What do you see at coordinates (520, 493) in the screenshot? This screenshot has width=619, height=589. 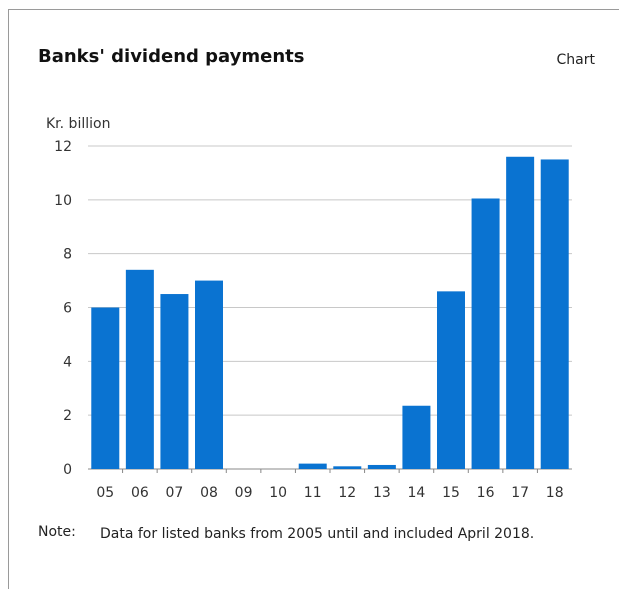 I see `x-tick-label: 17` at bounding box center [520, 493].